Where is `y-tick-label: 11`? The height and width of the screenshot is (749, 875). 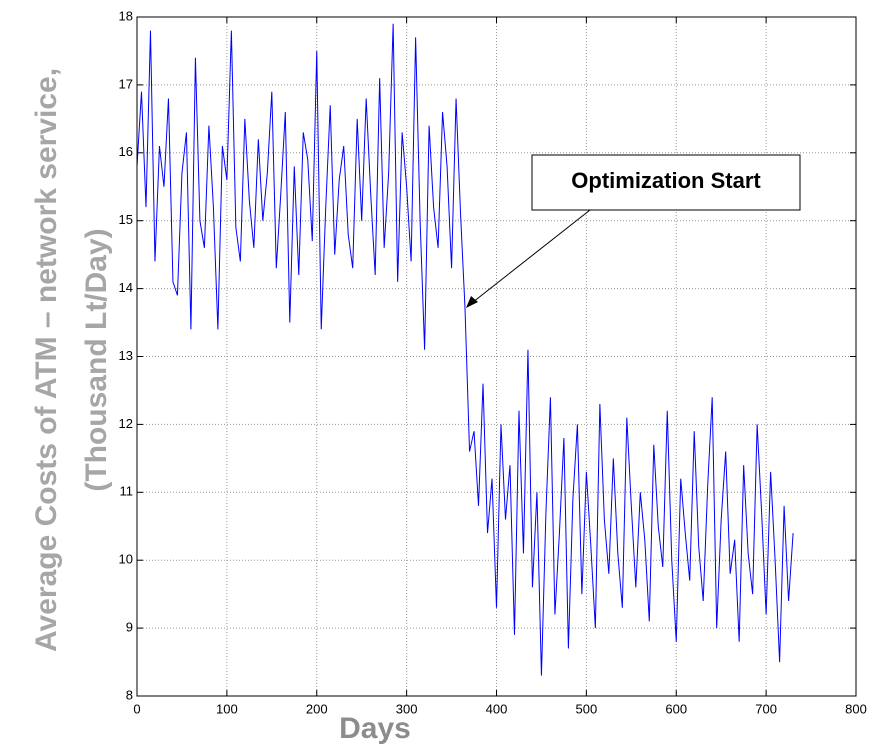 y-tick-label: 11 is located at coordinates (127, 491).